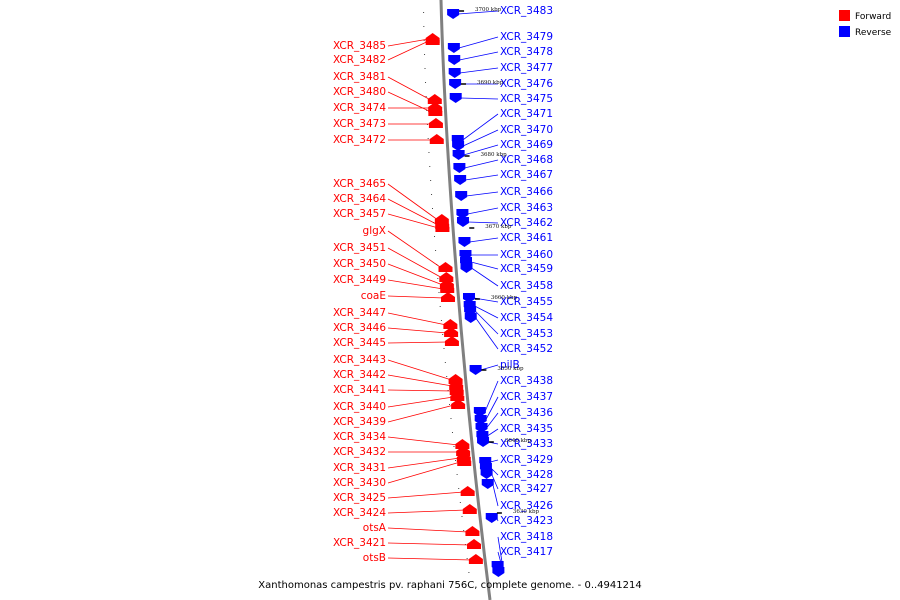 Image resolution: width=900 pixels, height=600 pixels. What do you see at coordinates (526, 537) in the screenshot?
I see `reverse-gene-label: XCR_3418` at bounding box center [526, 537].